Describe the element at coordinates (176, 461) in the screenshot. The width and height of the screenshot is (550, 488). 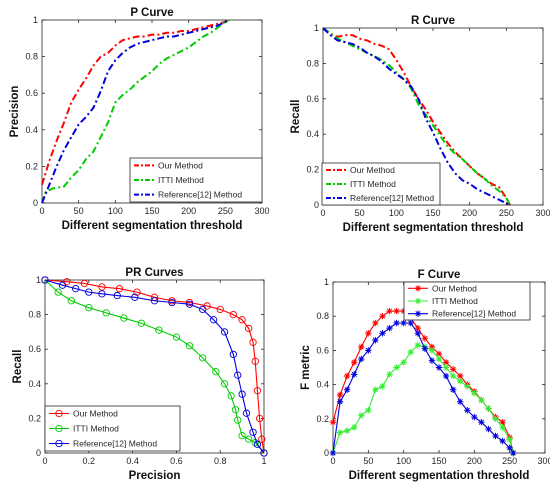
I see `x-tick-label: 0.6` at that location.